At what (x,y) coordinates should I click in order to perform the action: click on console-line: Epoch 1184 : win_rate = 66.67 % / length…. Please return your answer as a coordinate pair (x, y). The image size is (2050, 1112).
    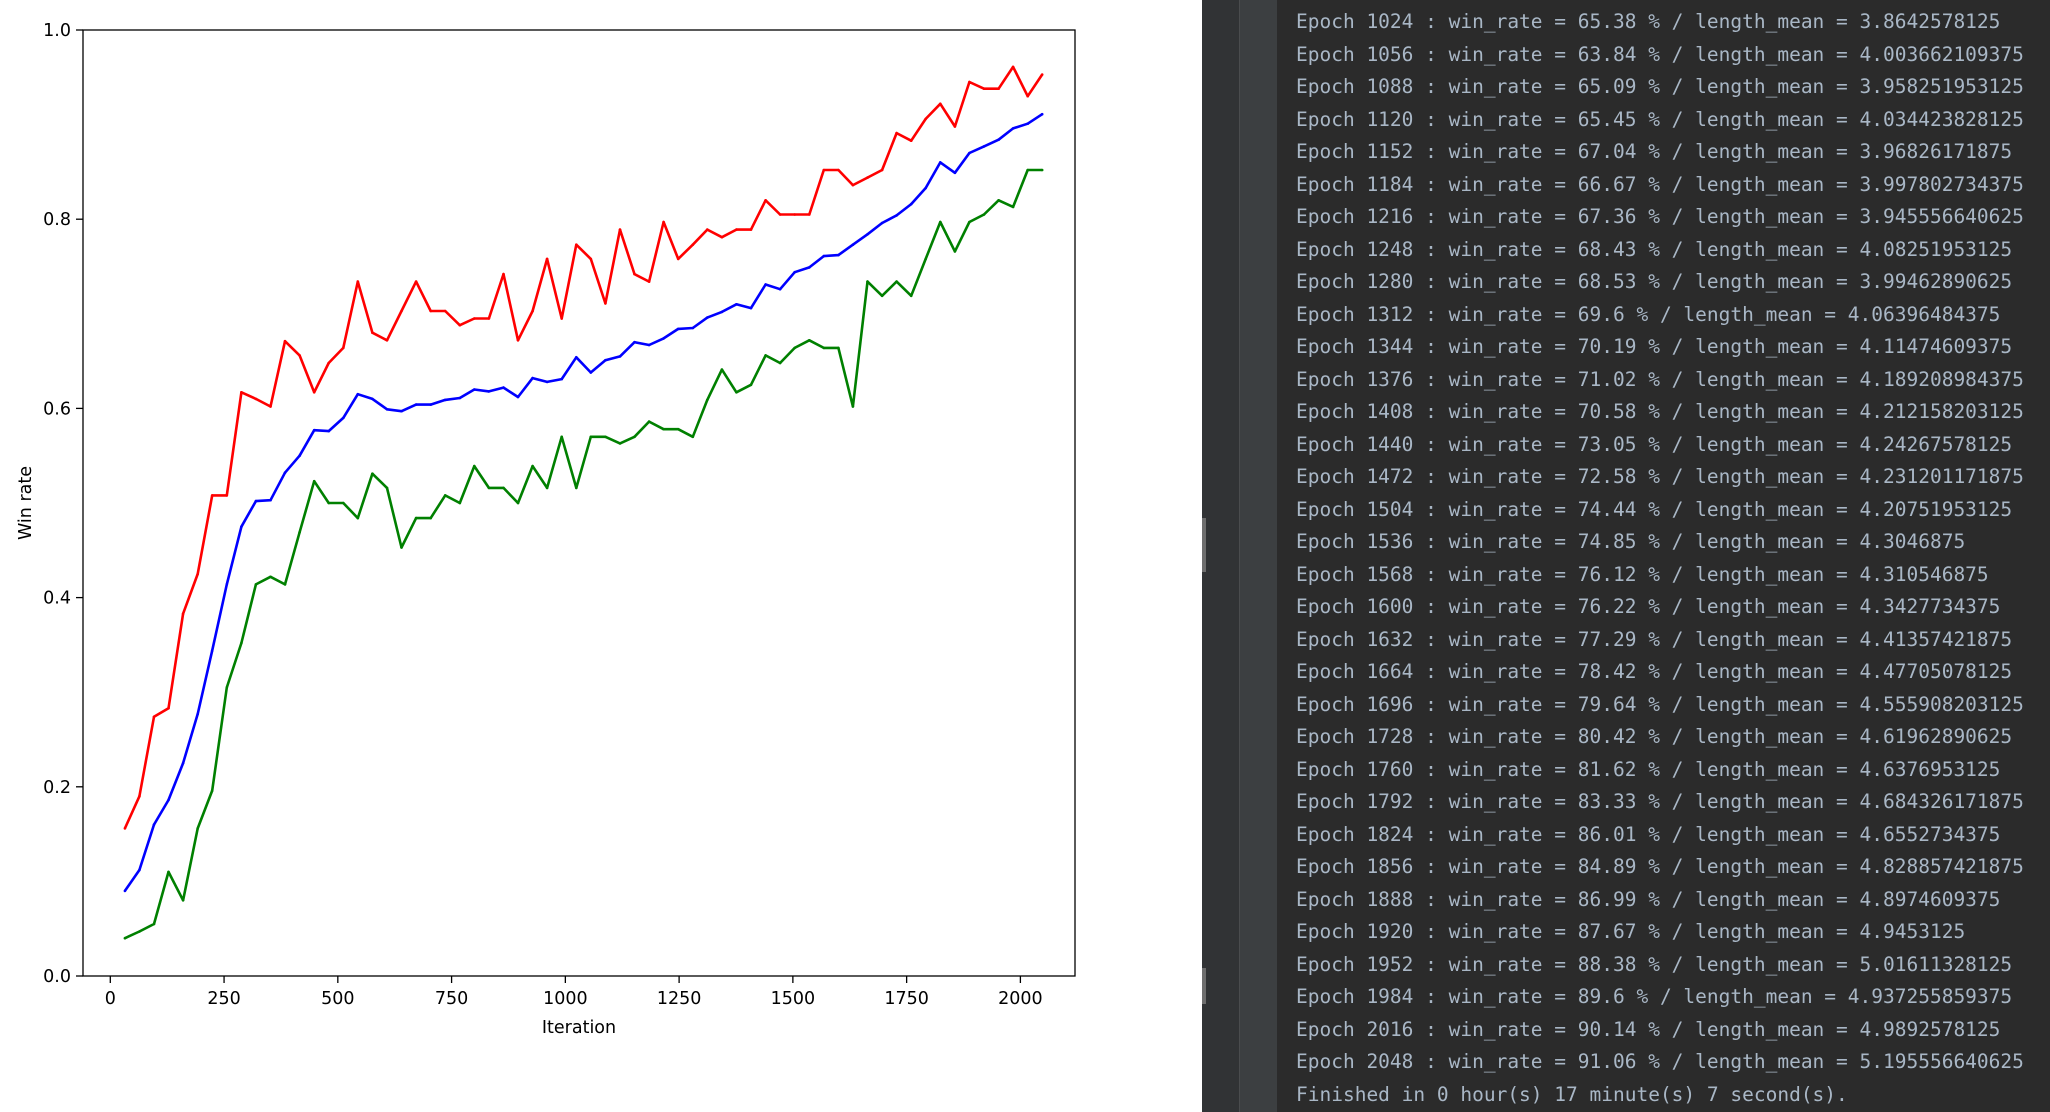
    Looking at the image, I should click on (1660, 184).